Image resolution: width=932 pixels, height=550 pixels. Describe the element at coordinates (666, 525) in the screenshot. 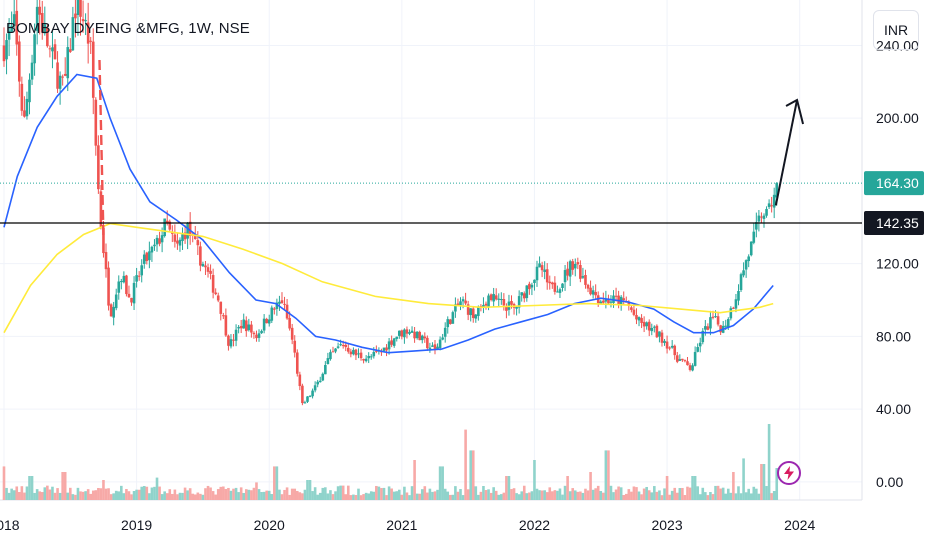

I see `x-tick-label: 2023` at that location.